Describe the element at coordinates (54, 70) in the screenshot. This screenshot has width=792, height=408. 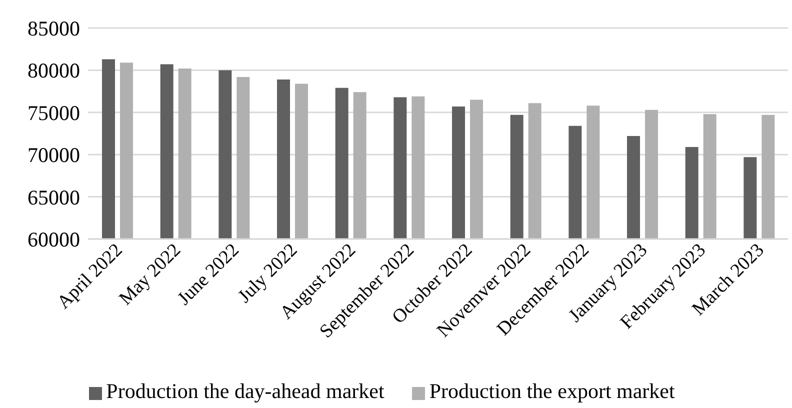
I see `y-tick-label: 80000` at that location.